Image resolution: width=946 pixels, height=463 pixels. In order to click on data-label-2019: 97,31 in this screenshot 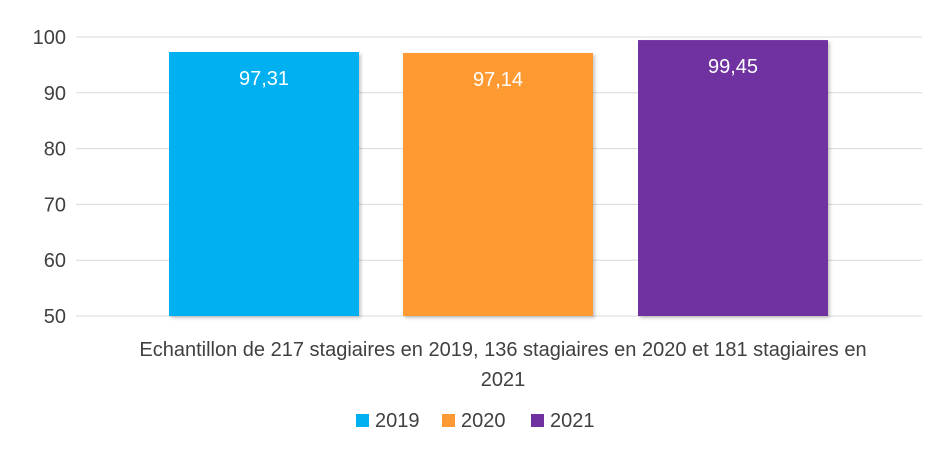, I will do `click(264, 79)`.